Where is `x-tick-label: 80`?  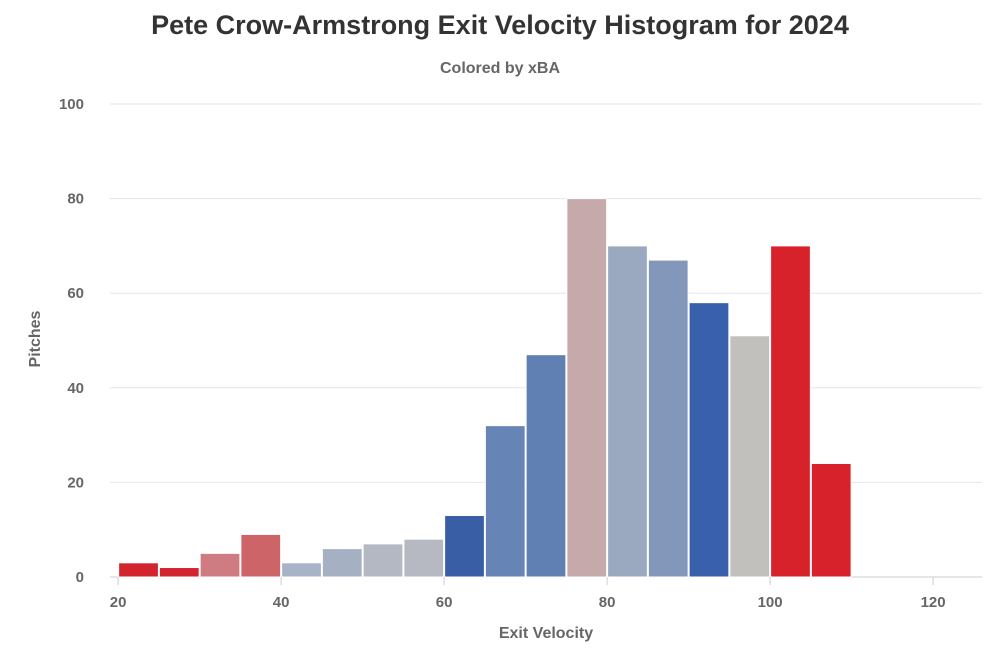
x-tick-label: 80 is located at coordinates (607, 602).